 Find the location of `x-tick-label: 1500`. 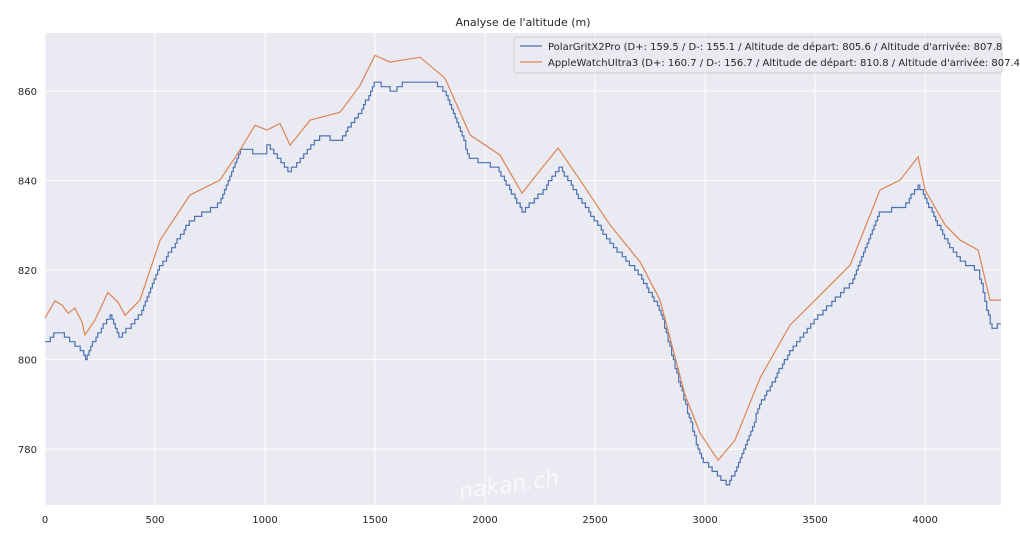

x-tick-label: 1500 is located at coordinates (374, 520).